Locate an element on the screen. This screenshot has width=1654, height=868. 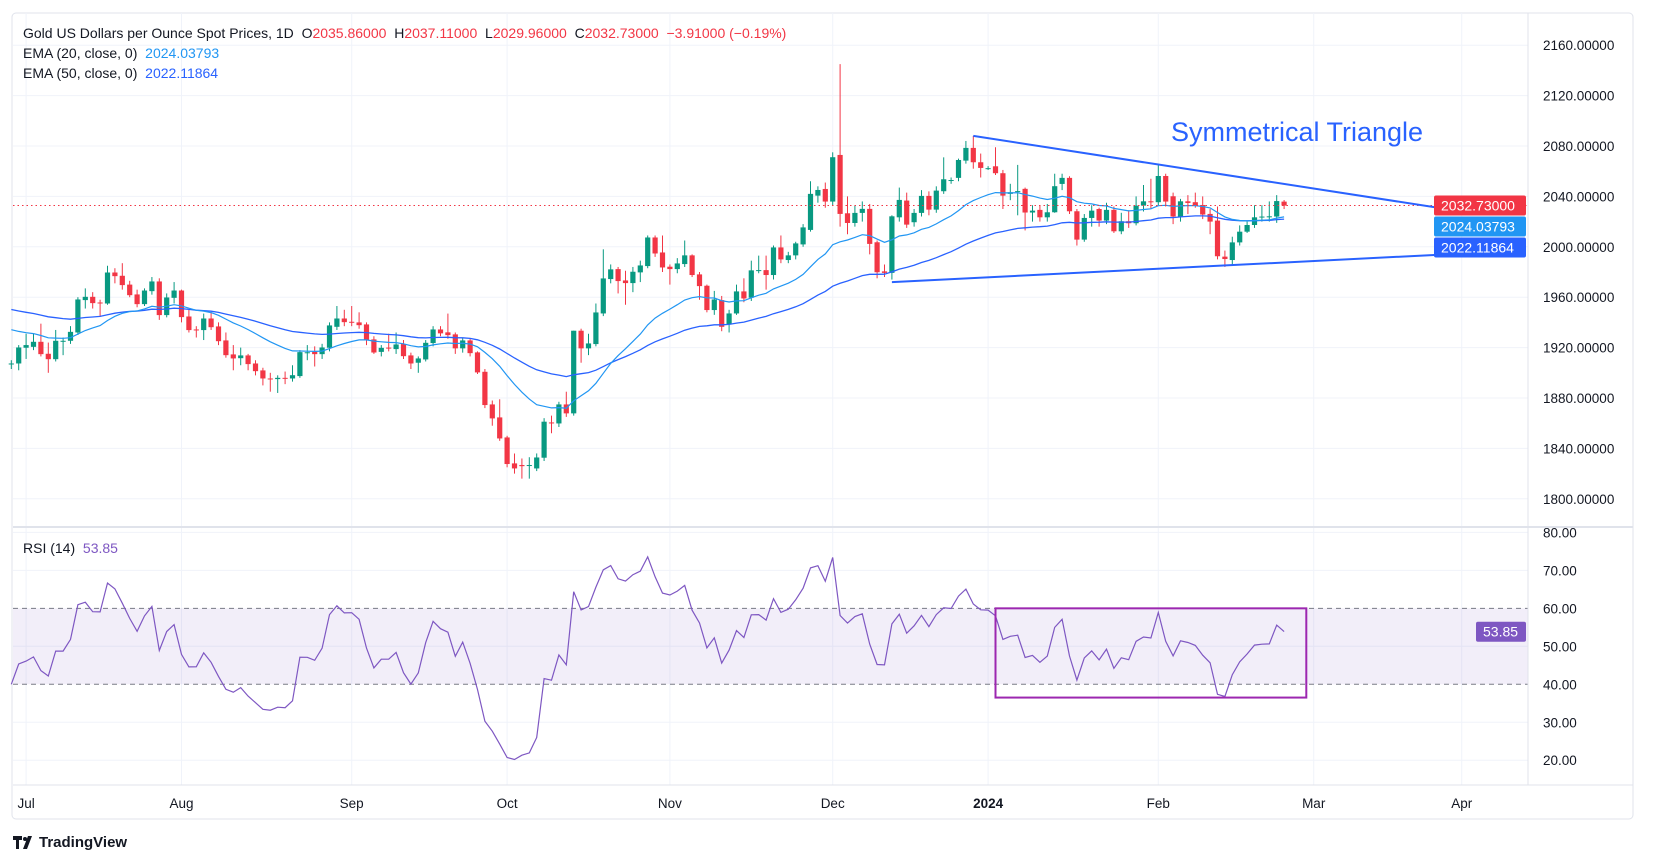
time-axis: Jul Aug Sep Oct Nov Dec 2024 Feb Mar Apr is located at coordinates (744, 803).